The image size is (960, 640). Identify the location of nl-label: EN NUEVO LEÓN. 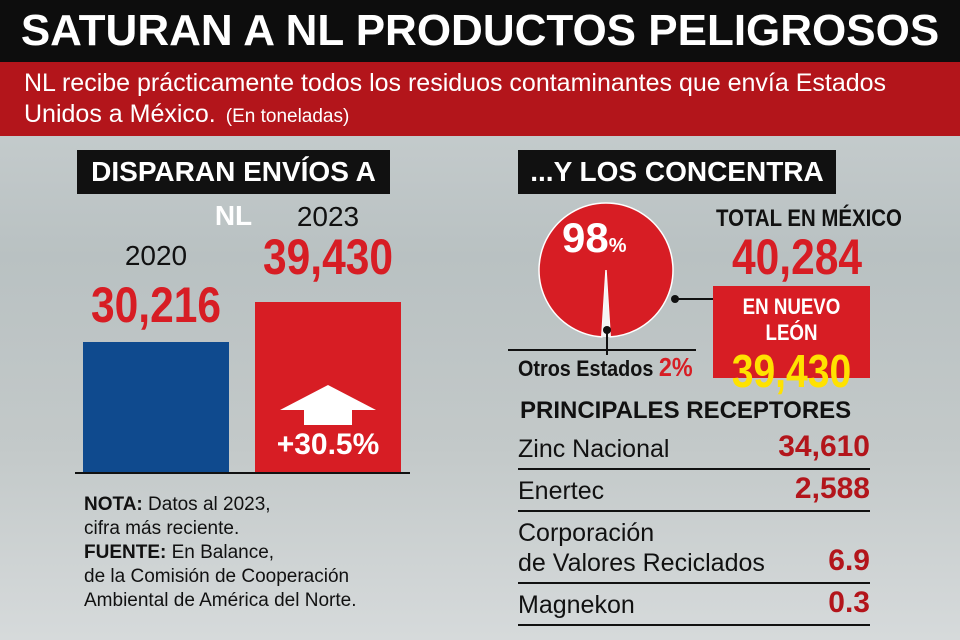
(791, 319).